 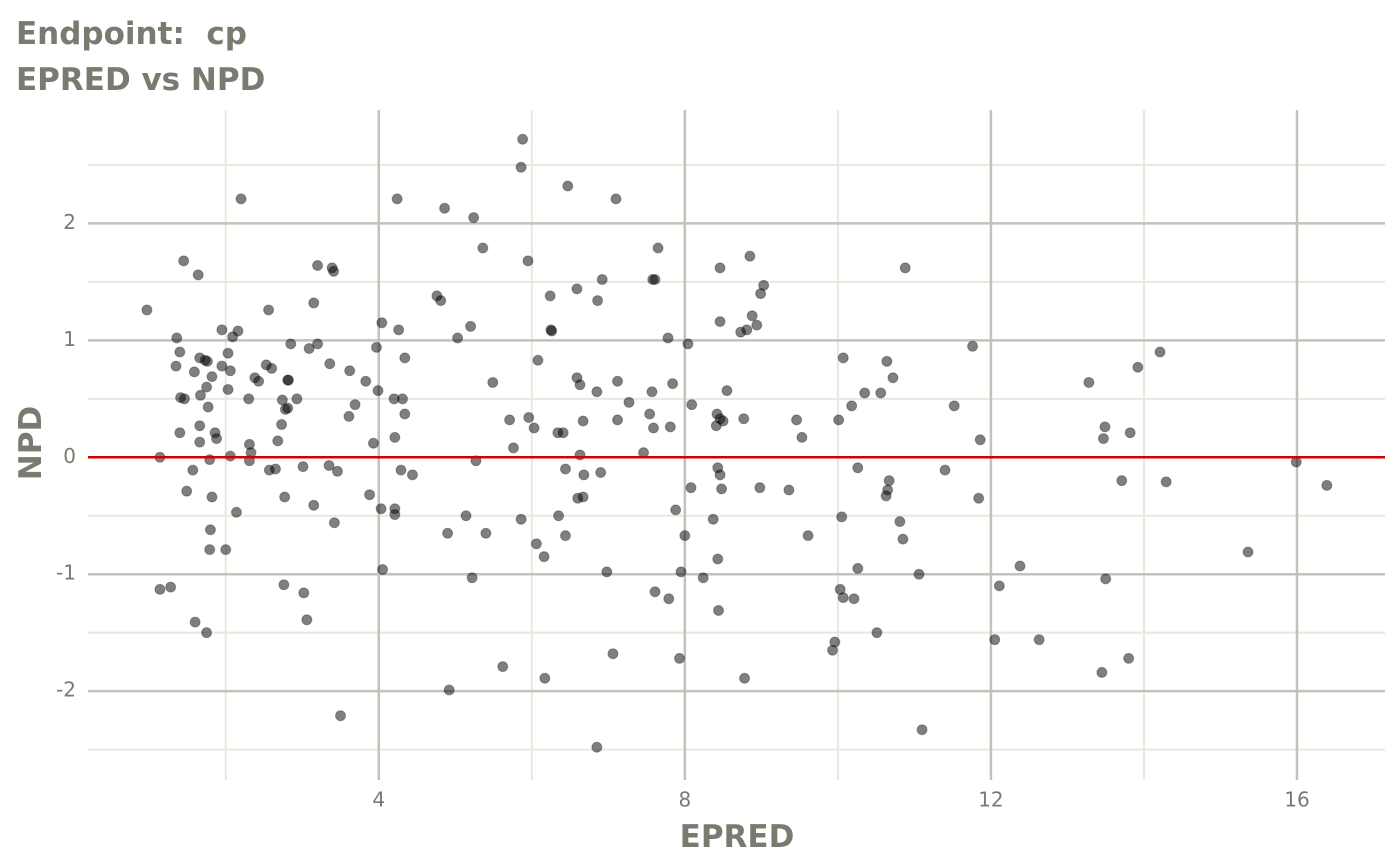 What do you see at coordinates (69, 339) in the screenshot?
I see `y-tick-label: 1` at bounding box center [69, 339].